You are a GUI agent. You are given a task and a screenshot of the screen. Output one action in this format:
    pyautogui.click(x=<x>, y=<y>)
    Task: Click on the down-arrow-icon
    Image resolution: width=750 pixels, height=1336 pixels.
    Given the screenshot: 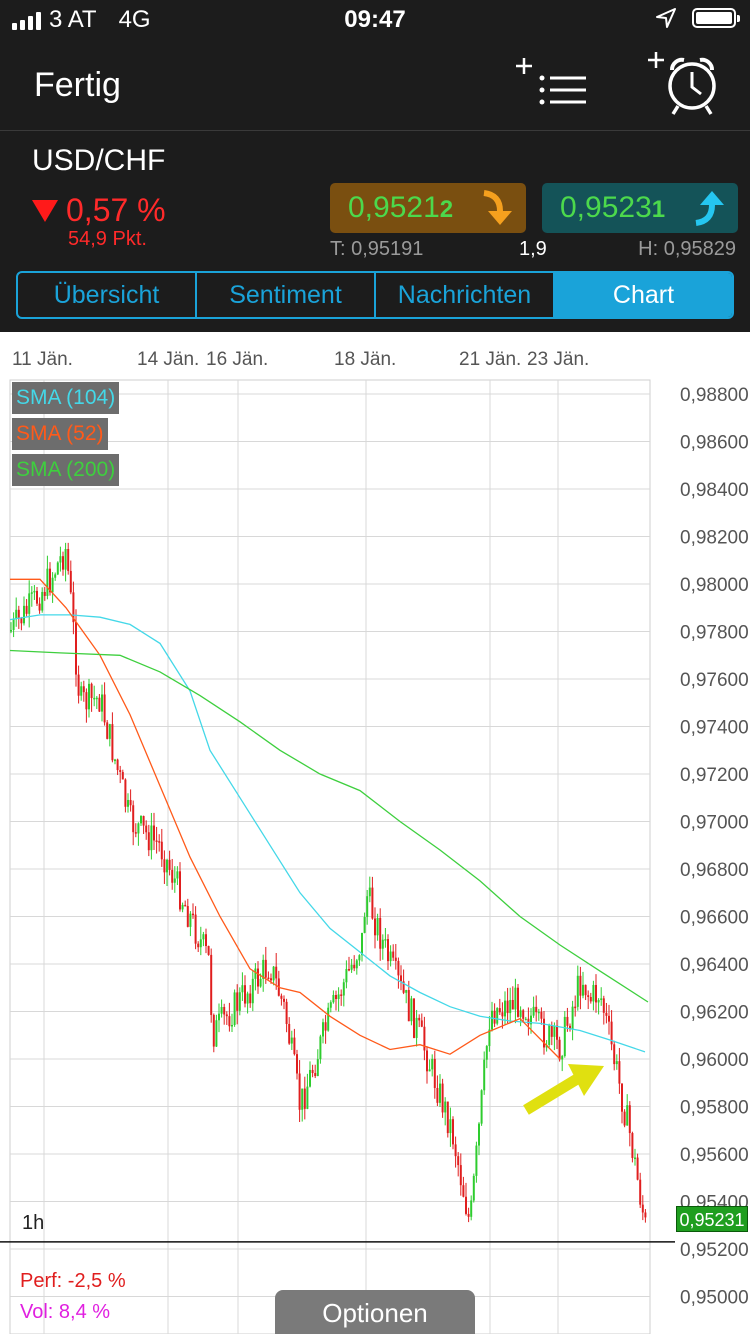 What is the action you would take?
    pyautogui.click(x=497, y=207)
    